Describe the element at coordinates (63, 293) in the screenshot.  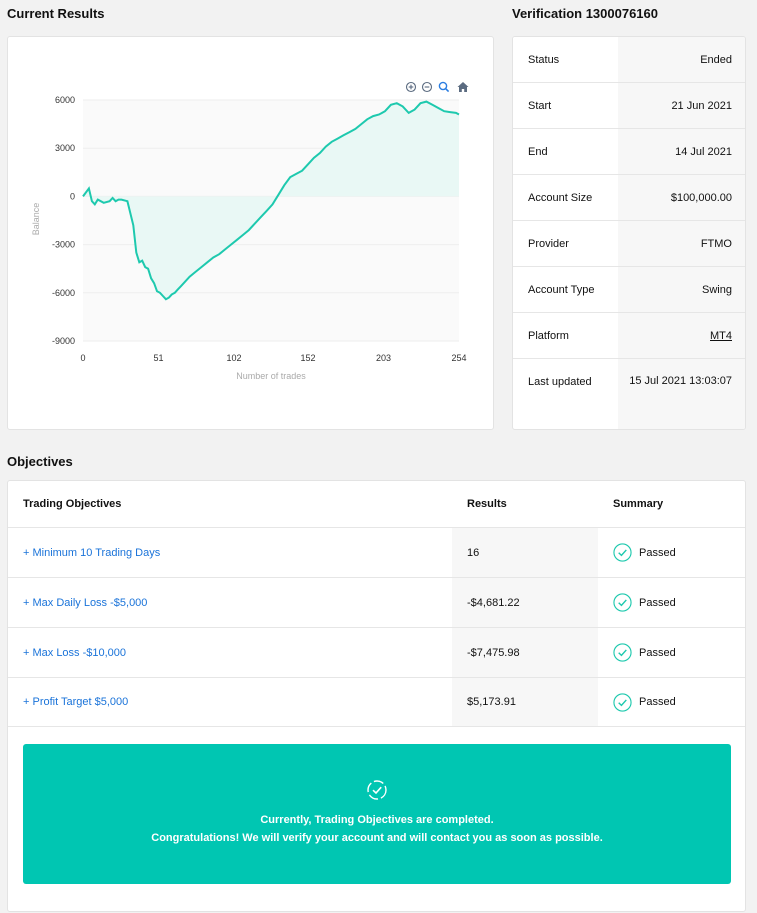
I see `y-tick-label: -6000` at that location.